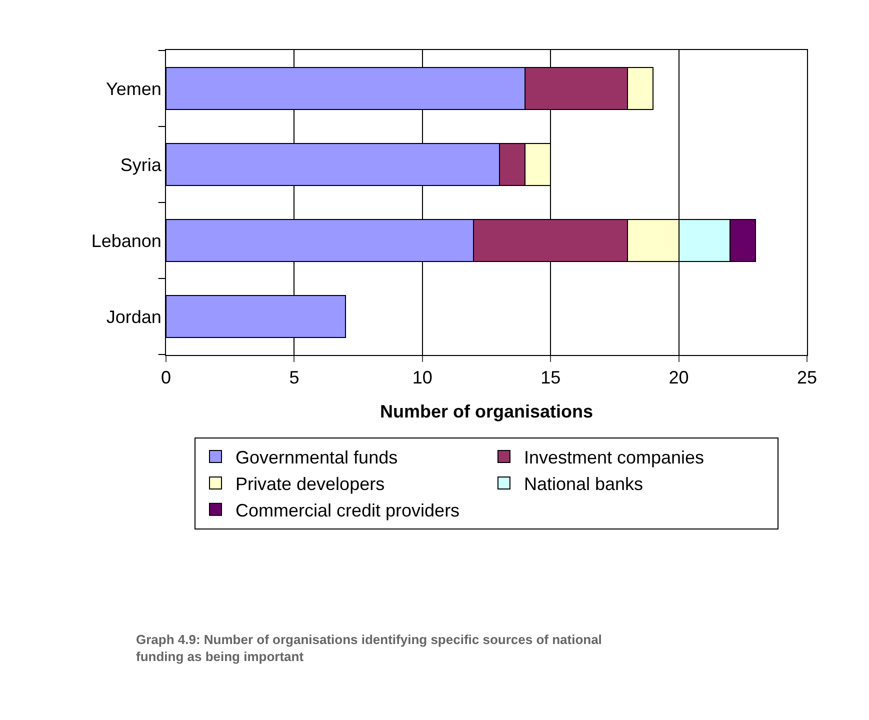 The height and width of the screenshot is (720, 869). What do you see at coordinates (348, 510) in the screenshot?
I see `legend-label: Commercial credit providers` at bounding box center [348, 510].